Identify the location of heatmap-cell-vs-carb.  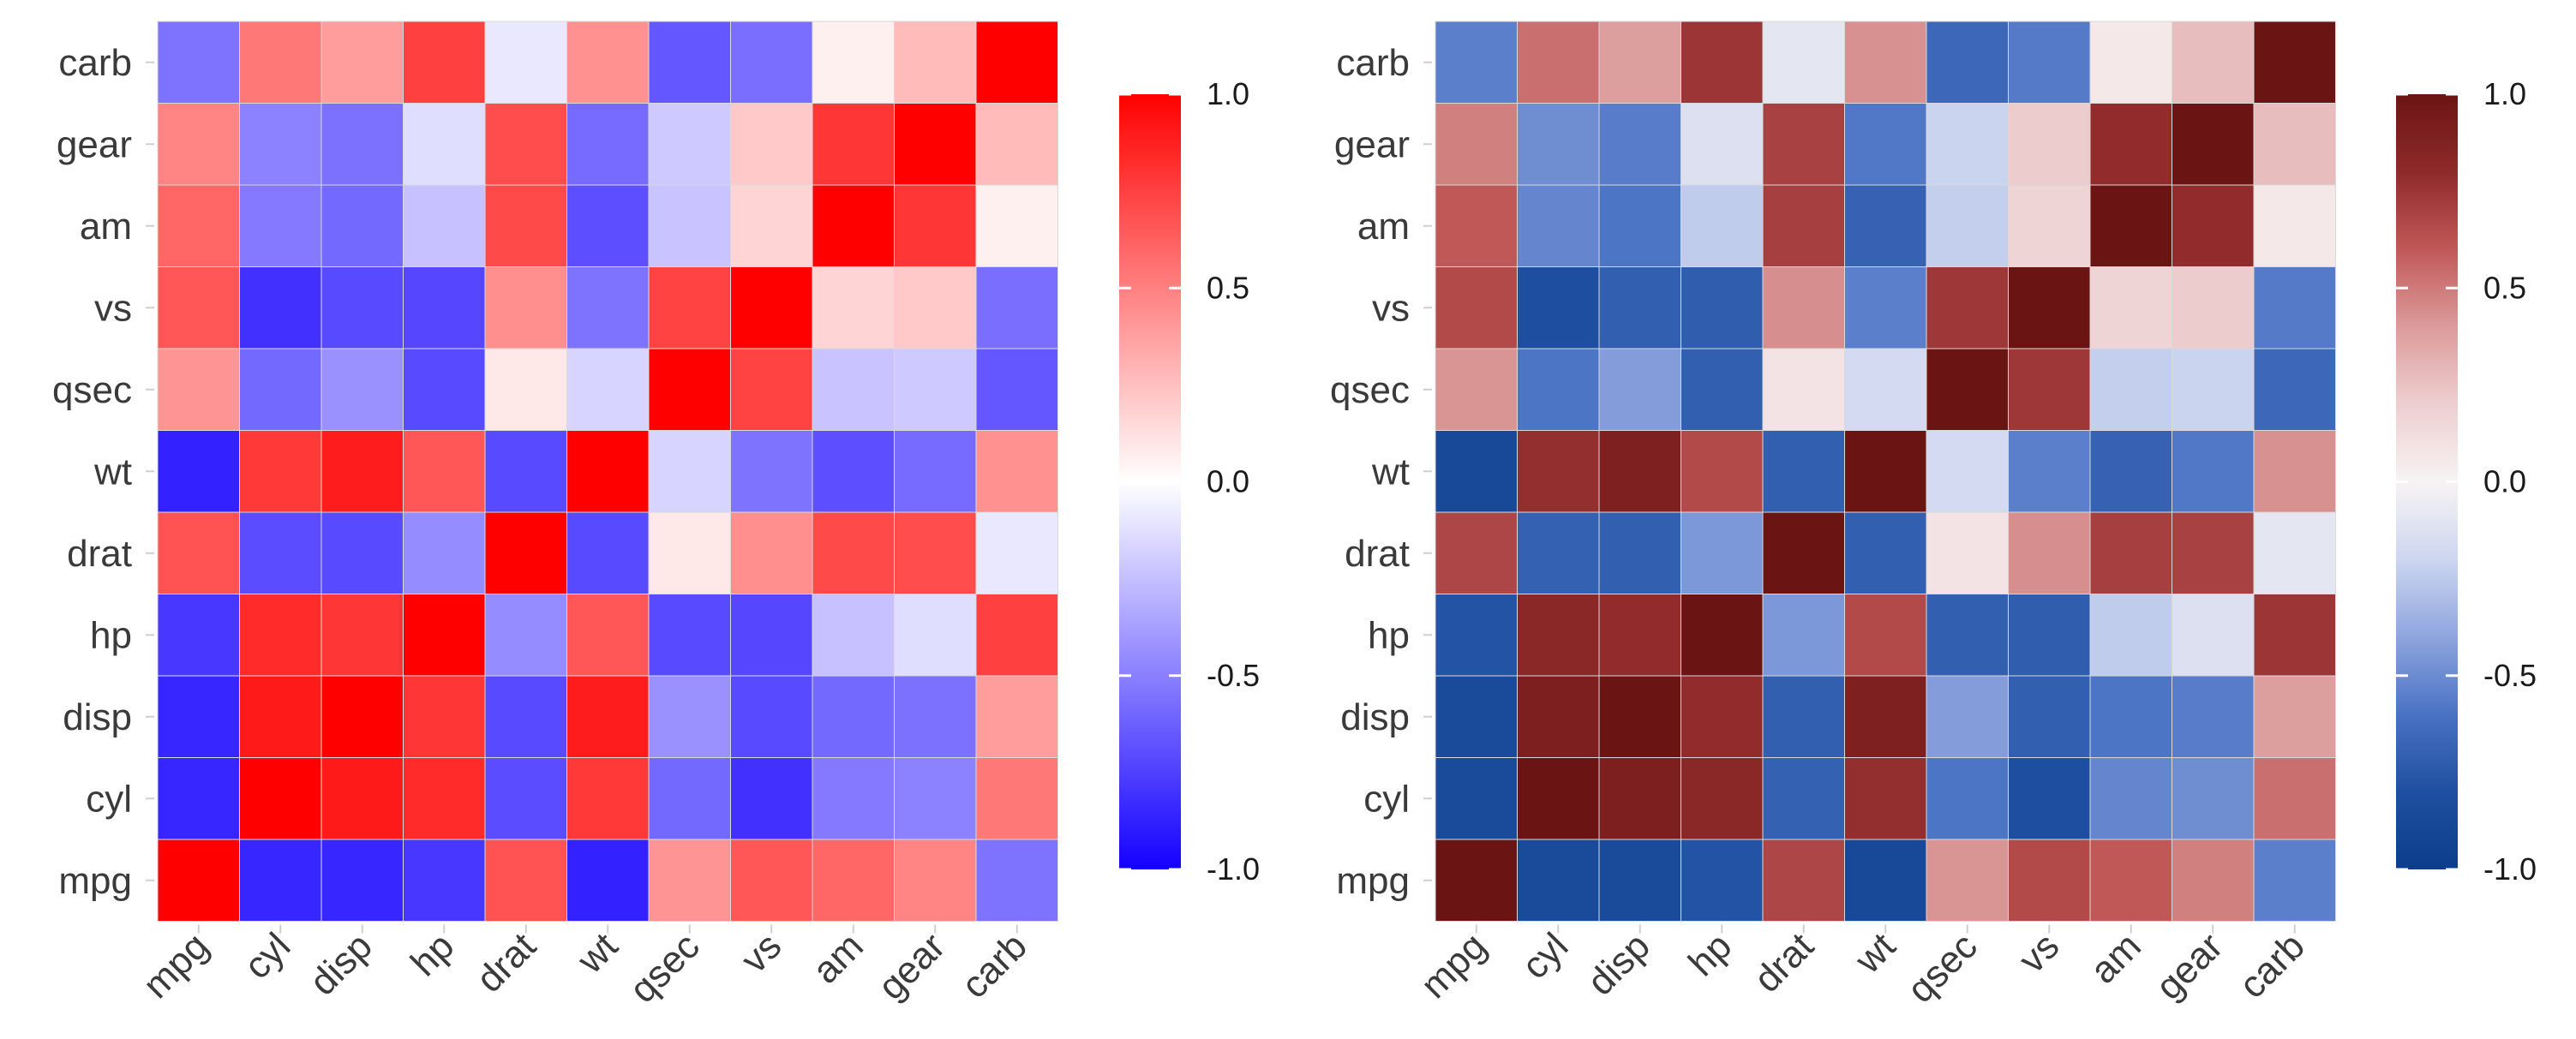
(1016, 308).